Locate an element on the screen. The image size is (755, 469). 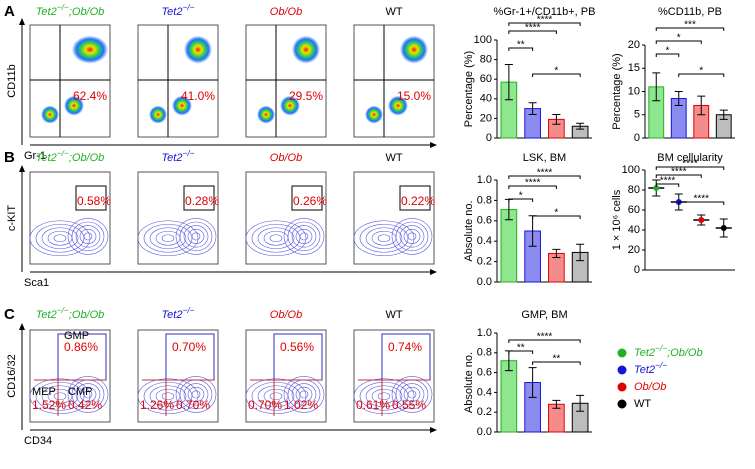
label-part: WT is located at coordinates (642, 404).